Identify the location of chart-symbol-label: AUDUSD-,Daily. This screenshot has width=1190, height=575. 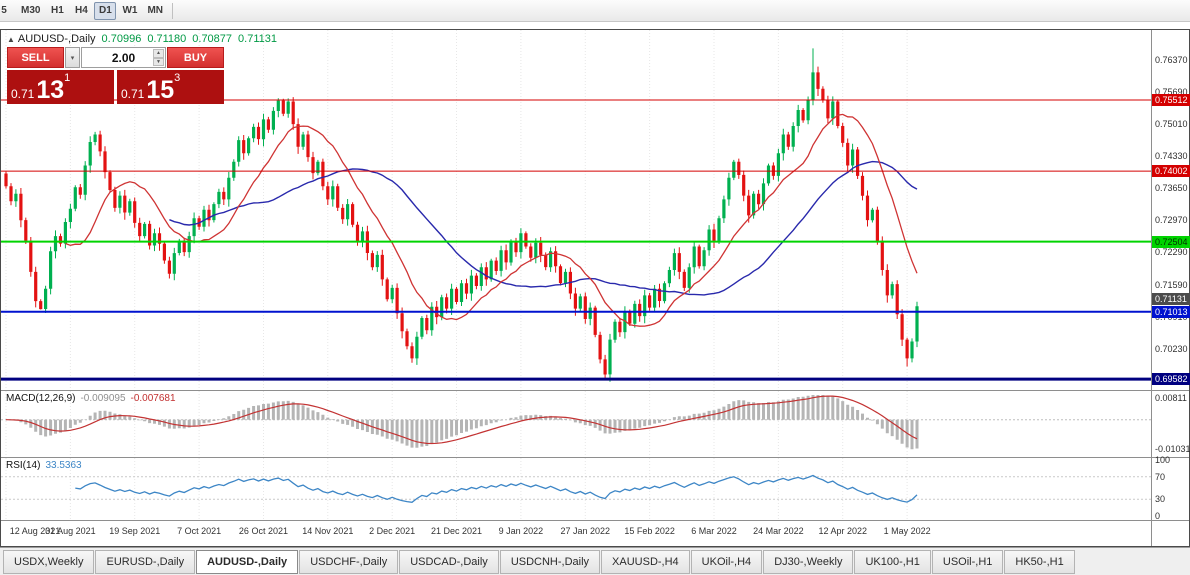
(56, 39).